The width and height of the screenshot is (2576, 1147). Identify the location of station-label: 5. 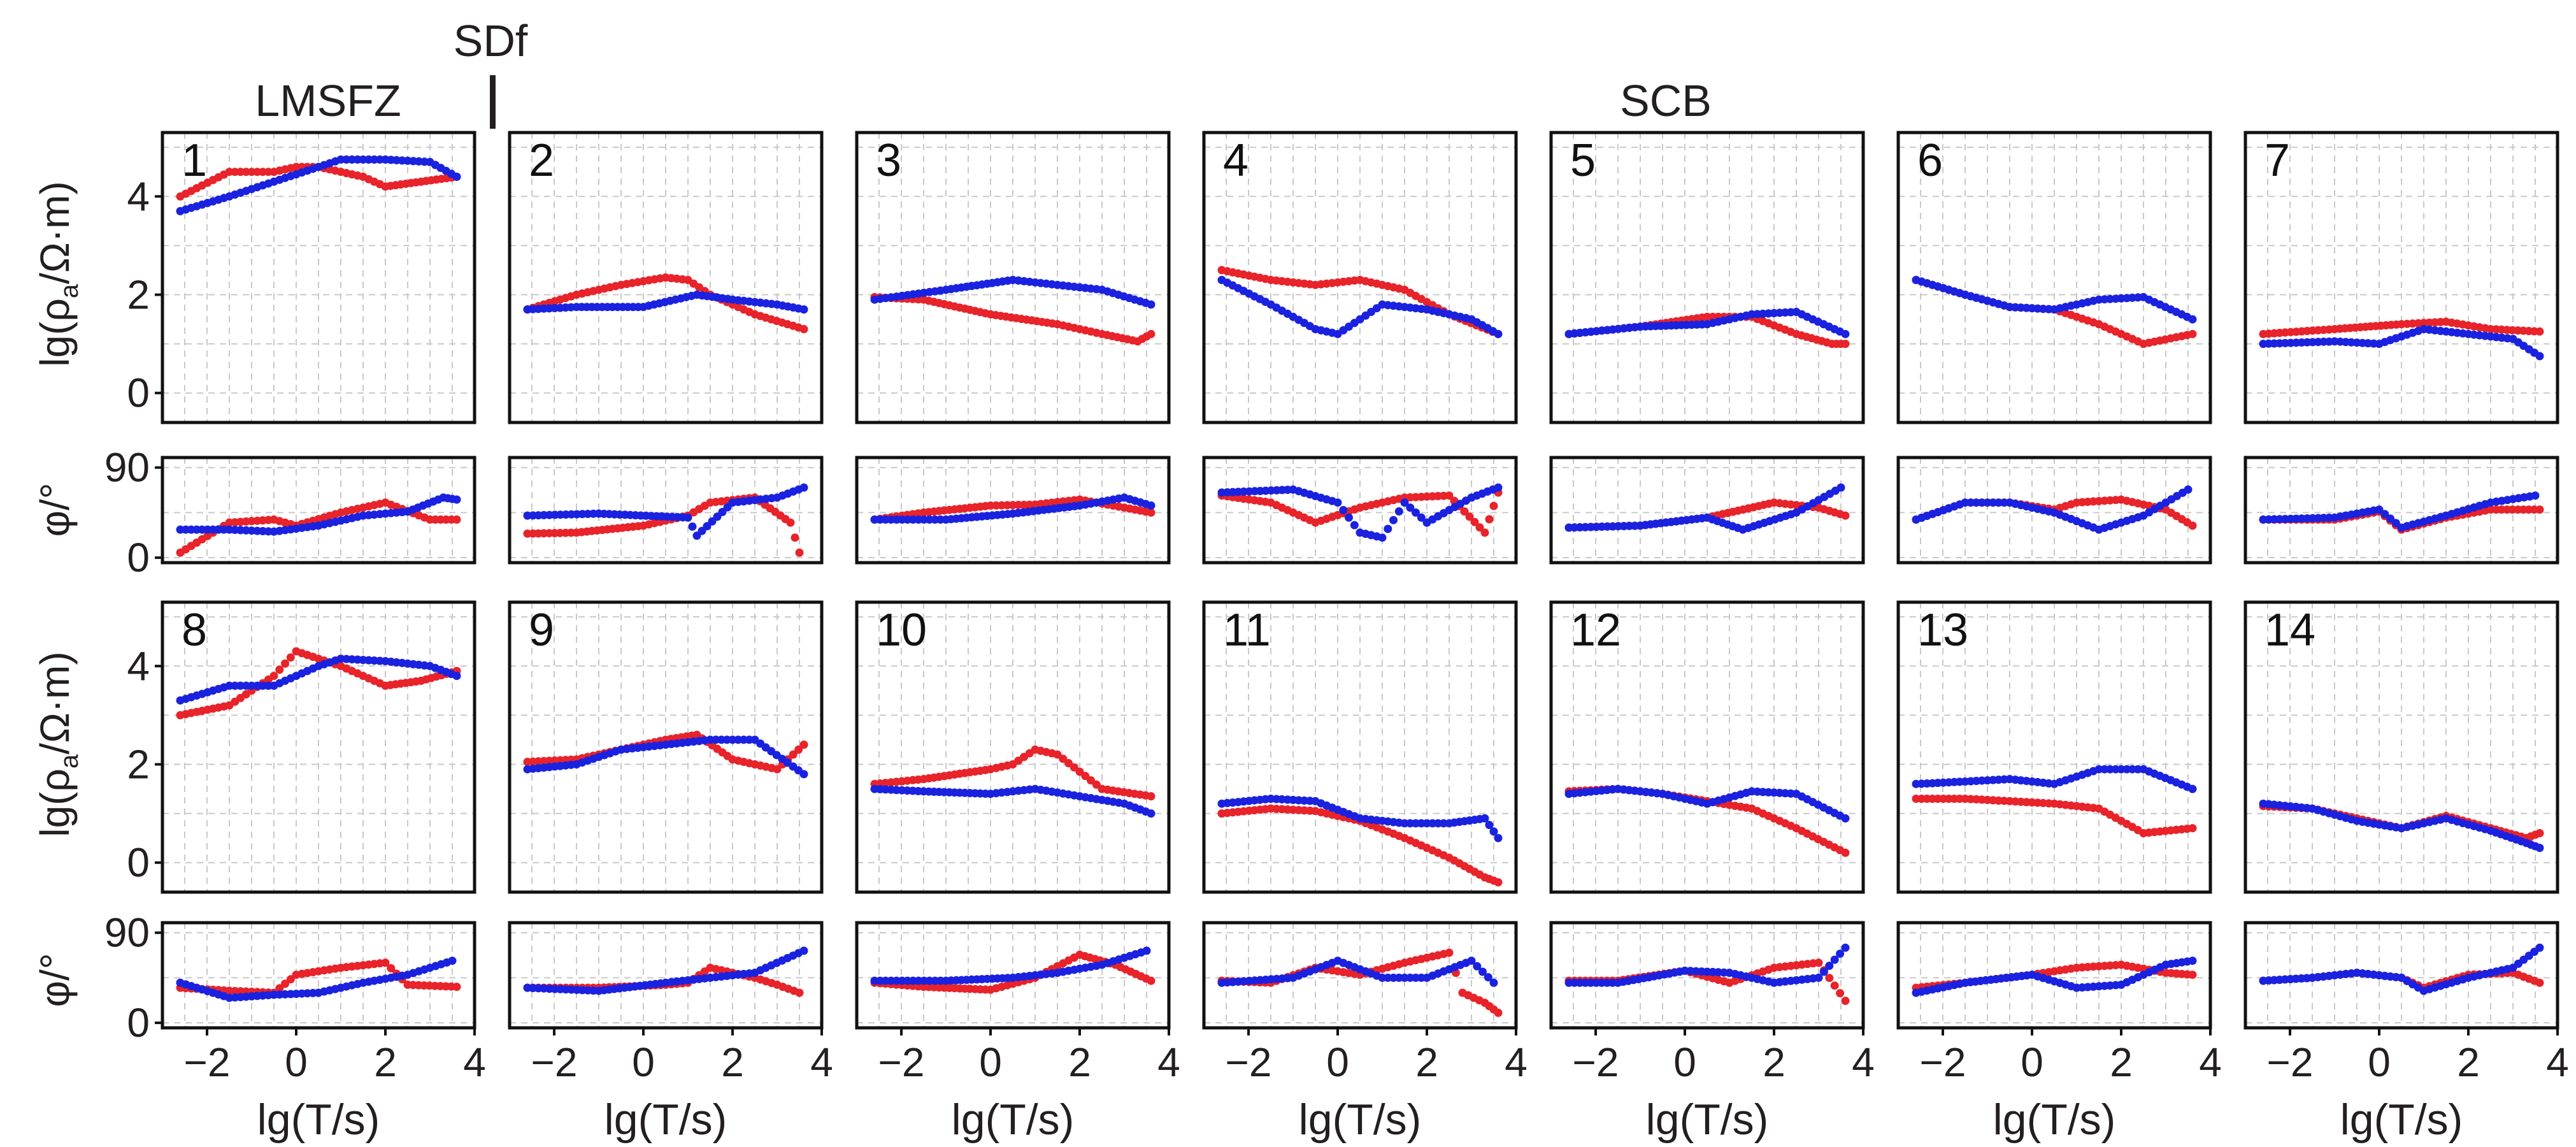
(1583, 161).